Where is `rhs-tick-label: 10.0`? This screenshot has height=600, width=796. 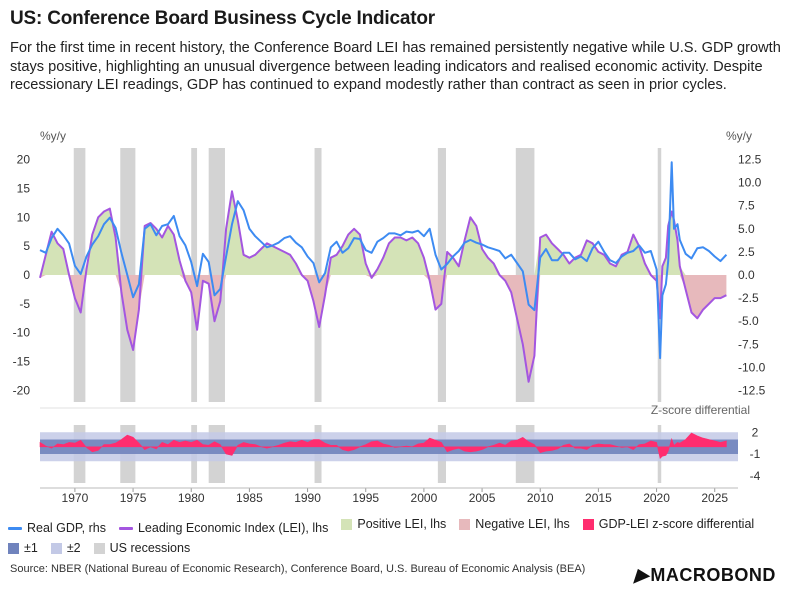
rhs-tick-label: 10.0 is located at coordinates (750, 183).